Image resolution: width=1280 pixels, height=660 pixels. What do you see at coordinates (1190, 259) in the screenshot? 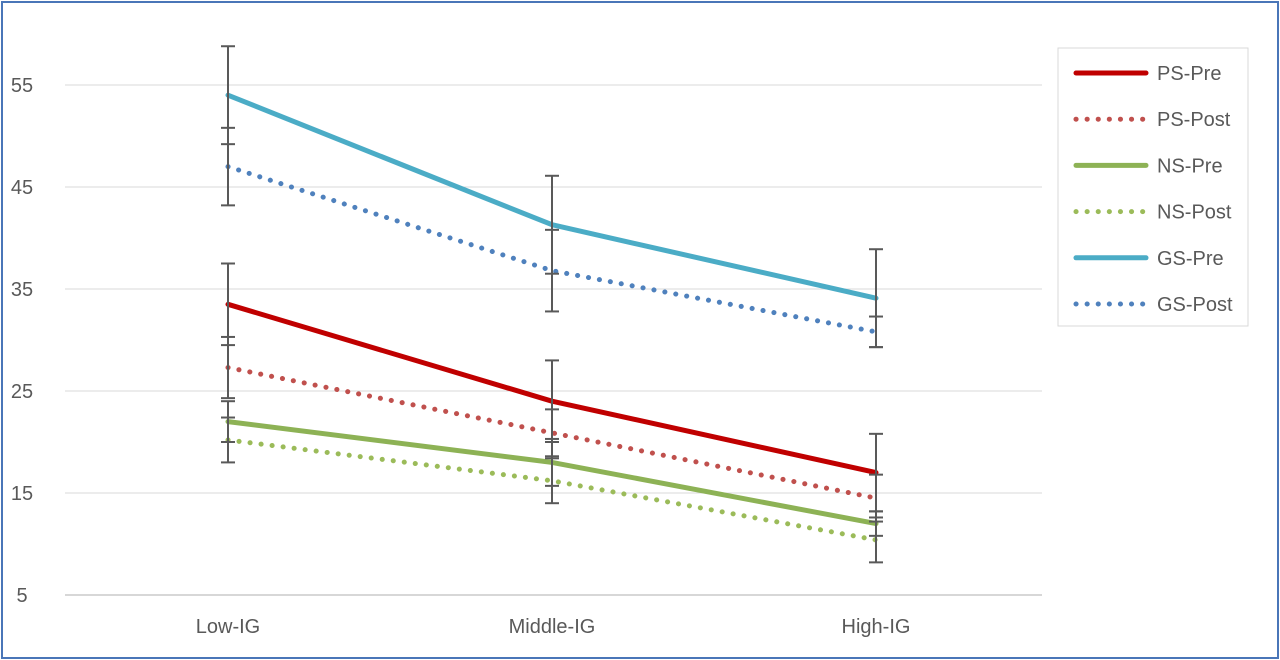
I see `legend-label-gs-pre: GS-Pre` at bounding box center [1190, 259].